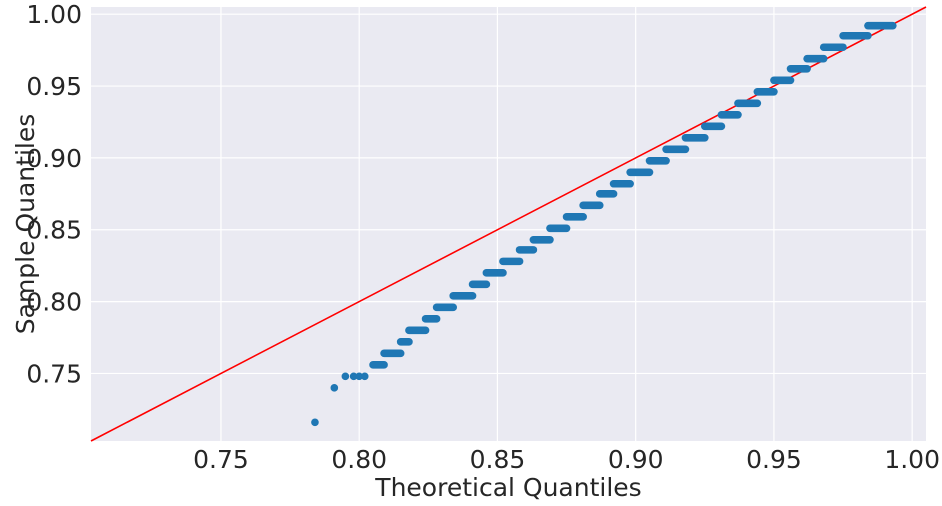 Image resolution: width=942 pixels, height=506 pixels. Describe the element at coordinates (54, 194) in the screenshot. I see `y-tick-labels: 0.75 0.80 0.85 0.90 0.95 1.00` at that location.